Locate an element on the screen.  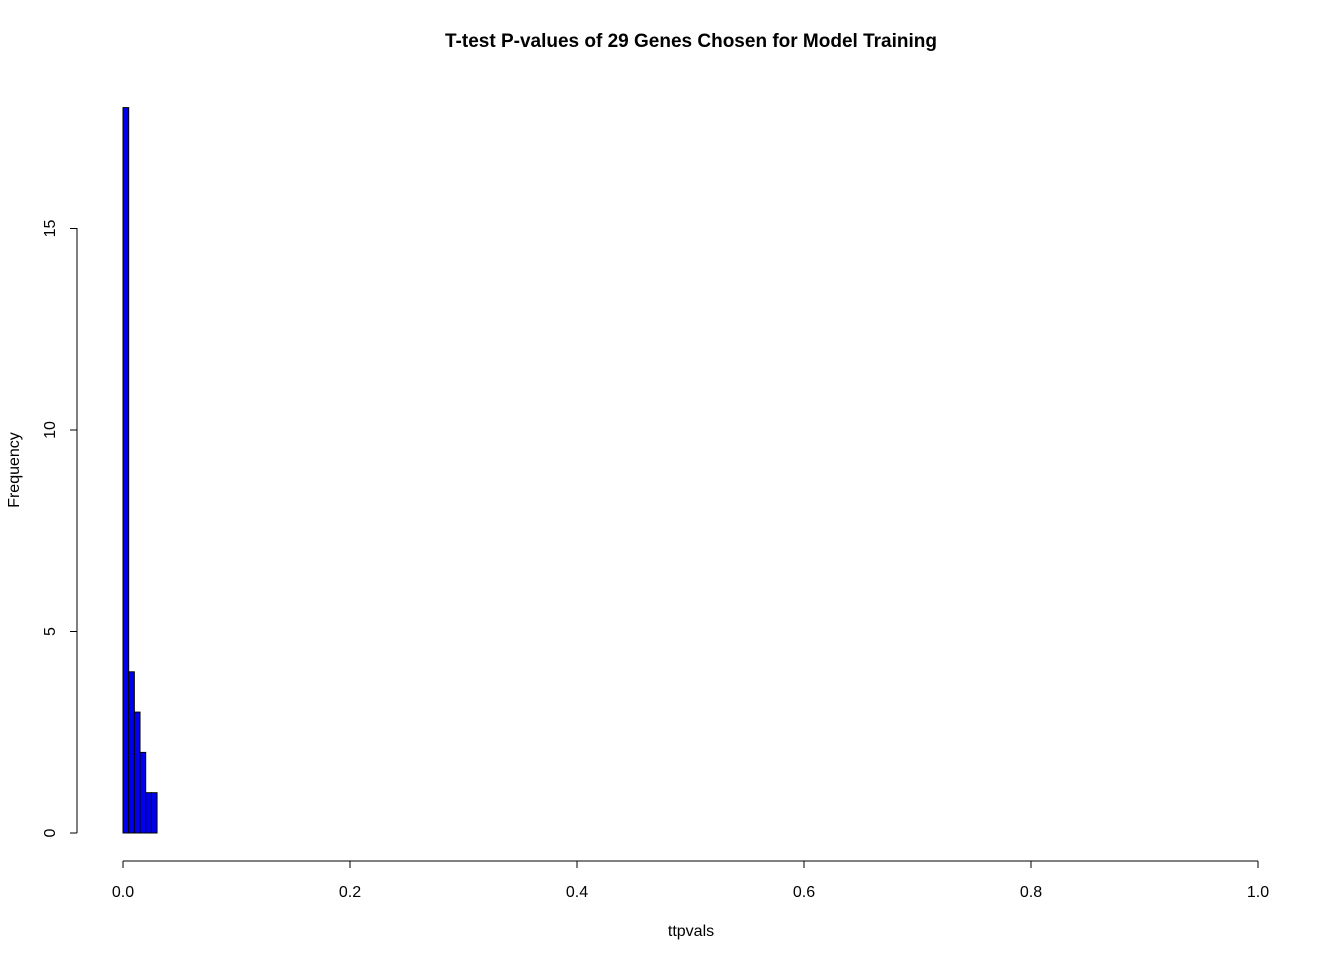
x-axis-label: ttpvals is located at coordinates (691, 931).